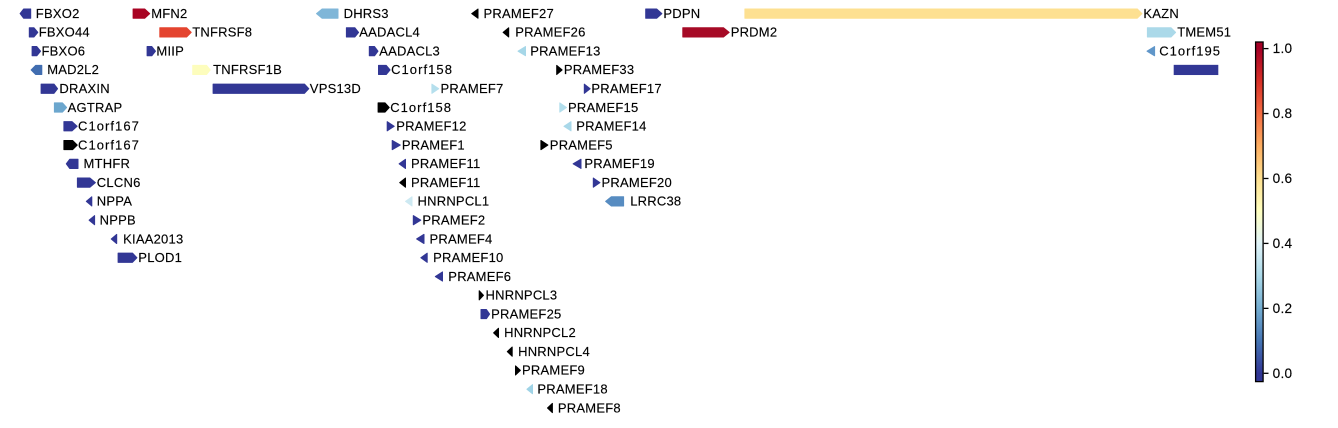  I want to click on svg-text: PRAMEF18, so click(572, 389).